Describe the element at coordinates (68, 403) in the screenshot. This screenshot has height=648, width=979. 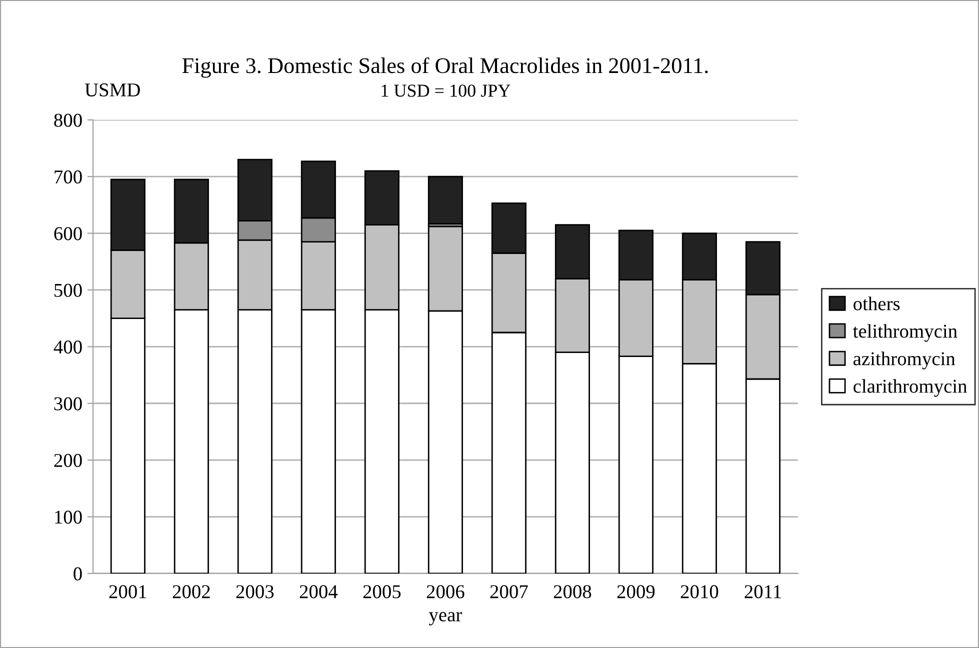
I see `y-tick-label: 300` at that location.